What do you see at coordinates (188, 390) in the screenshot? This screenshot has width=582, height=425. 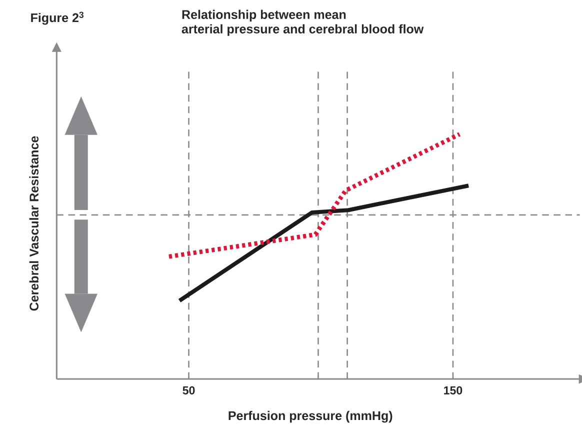 I see `x-tick-label: 50` at bounding box center [188, 390].